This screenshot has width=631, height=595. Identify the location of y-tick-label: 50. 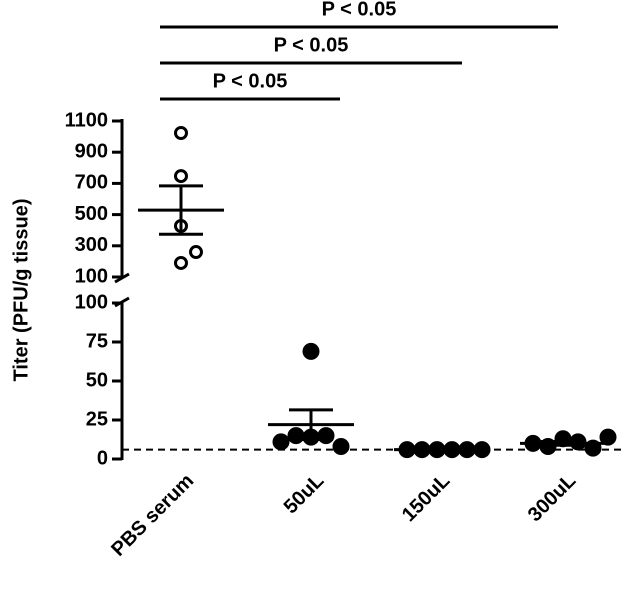
(97, 380).